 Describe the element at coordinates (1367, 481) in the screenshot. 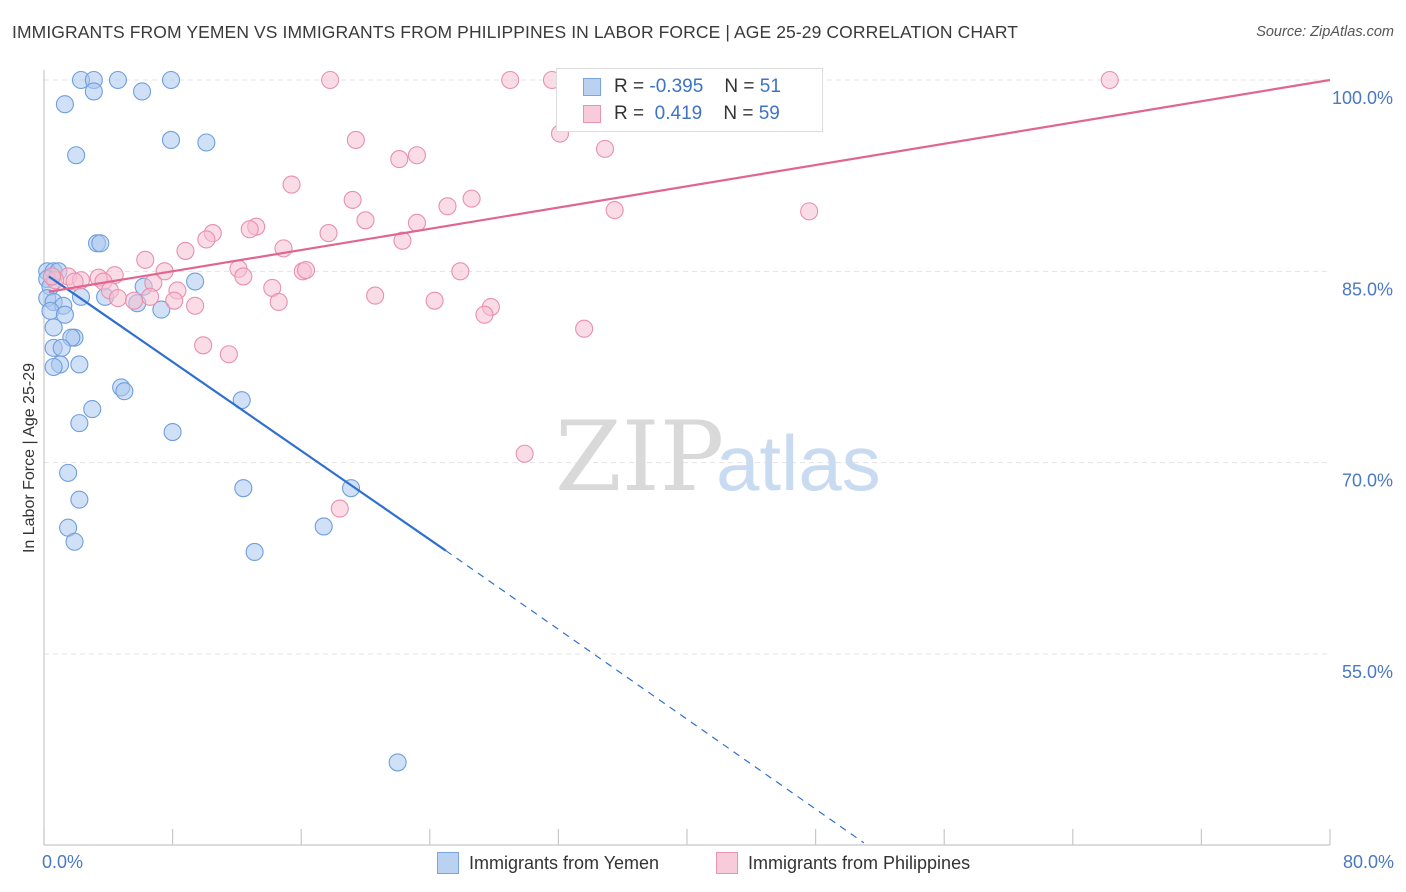

I see `y-tick-label-2: 70.0%` at that location.